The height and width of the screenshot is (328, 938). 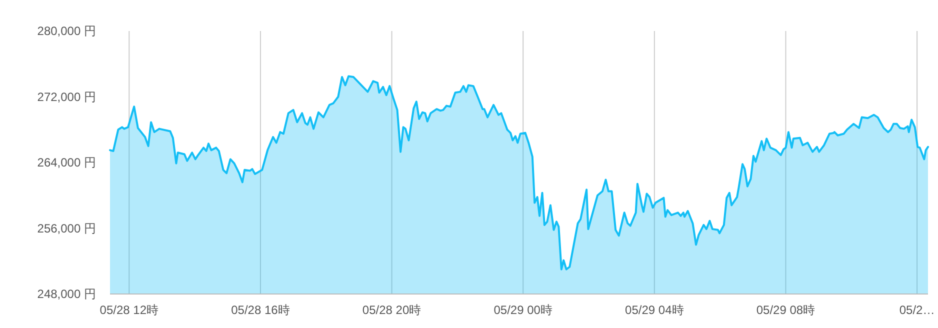 I want to click on y-tick-label: 272,000 円, so click(x=66, y=97).